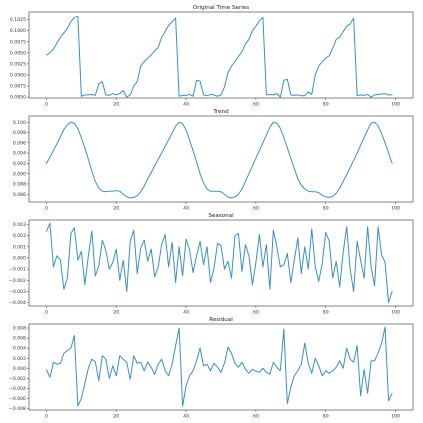  Describe the element at coordinates (221, 320) in the screenshot. I see `residual-title: Residual` at that location.